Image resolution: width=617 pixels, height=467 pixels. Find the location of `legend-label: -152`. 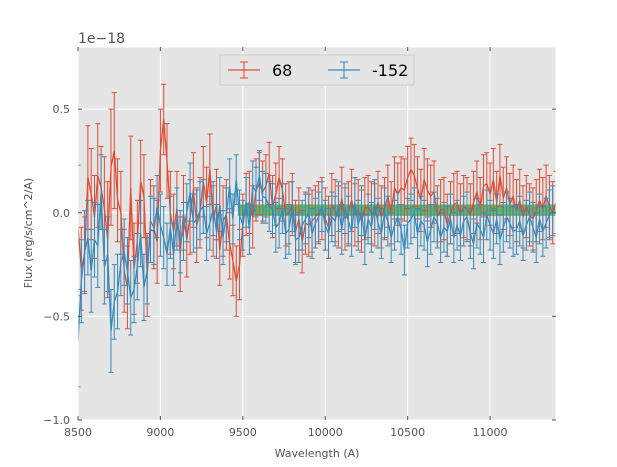

legend-label: -152 is located at coordinates (390, 70).